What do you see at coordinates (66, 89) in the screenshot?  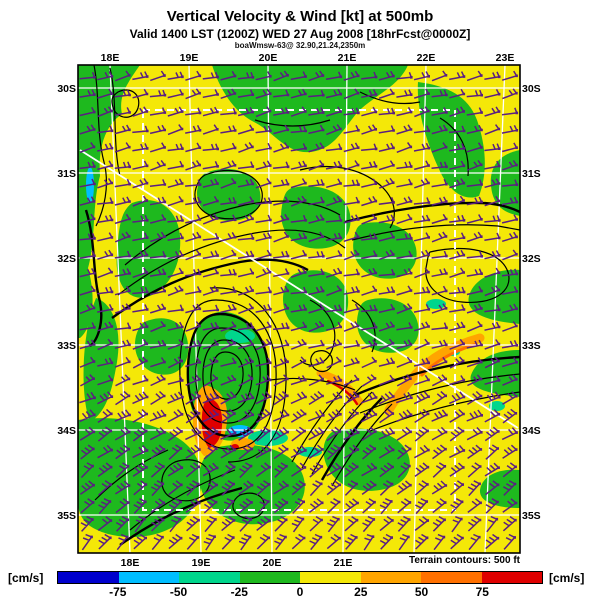 I see `latitude-label-left: 30S` at bounding box center [66, 89].